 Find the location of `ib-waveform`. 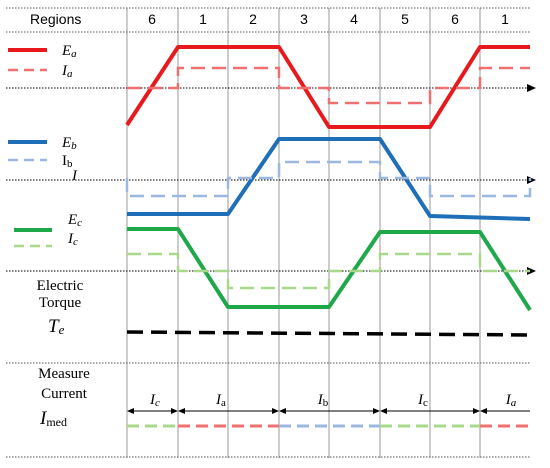

ib-waveform is located at coordinates (328, 179).